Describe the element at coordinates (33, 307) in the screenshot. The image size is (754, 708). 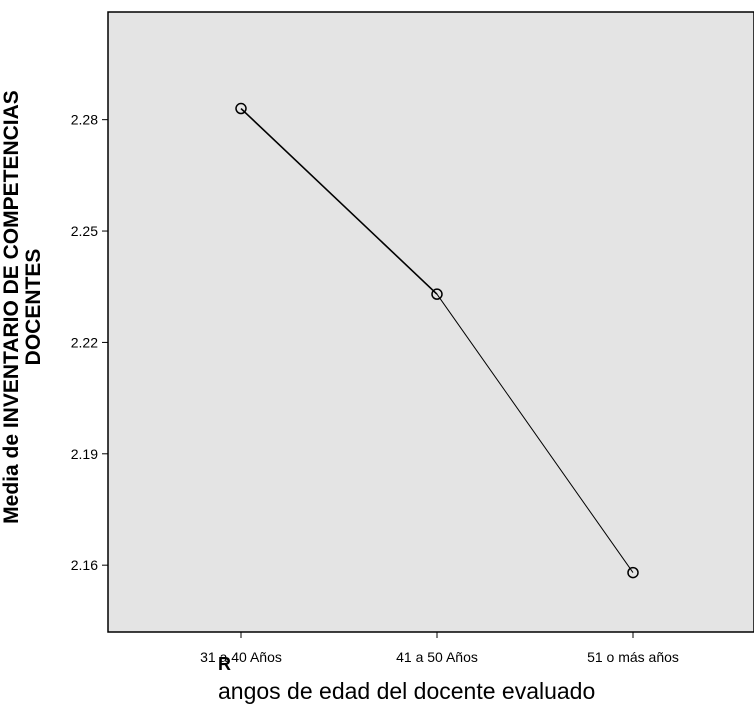
I see `y-axis-title-line-2: DOCENTES` at that location.